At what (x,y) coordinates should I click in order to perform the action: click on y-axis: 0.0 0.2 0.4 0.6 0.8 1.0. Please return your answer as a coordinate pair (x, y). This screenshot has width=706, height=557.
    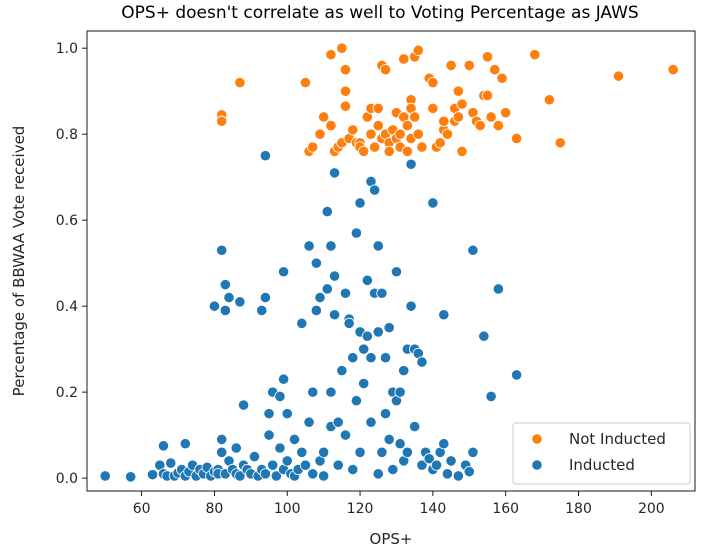
    Looking at the image, I should click on (71, 264).